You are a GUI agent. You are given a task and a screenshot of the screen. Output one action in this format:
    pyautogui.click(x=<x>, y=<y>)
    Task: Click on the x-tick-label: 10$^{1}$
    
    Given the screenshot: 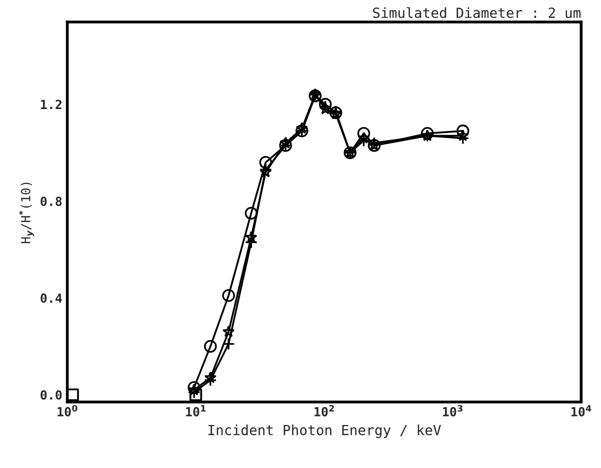 What is the action you would take?
    pyautogui.click(x=196, y=410)
    